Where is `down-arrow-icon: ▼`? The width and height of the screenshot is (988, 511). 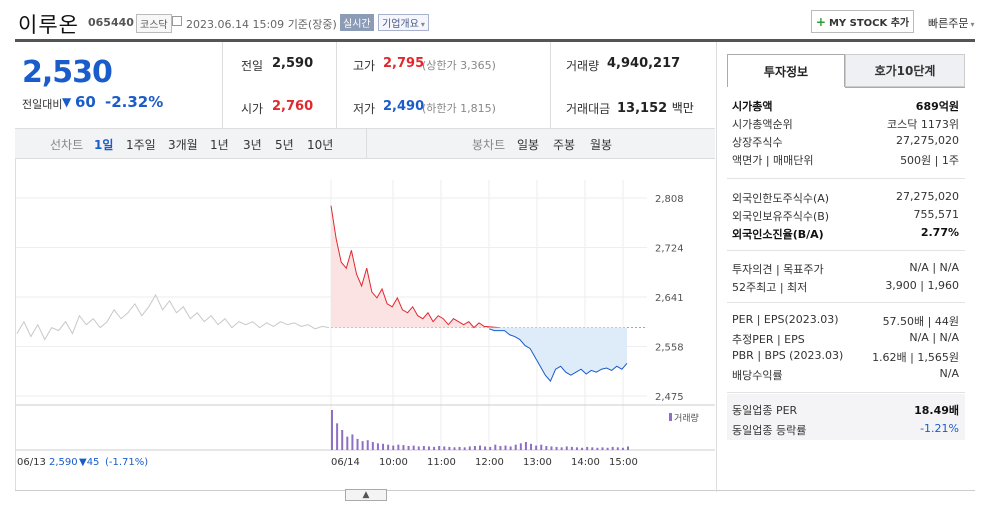
down-arrow-icon: ▼ is located at coordinates (67, 102).